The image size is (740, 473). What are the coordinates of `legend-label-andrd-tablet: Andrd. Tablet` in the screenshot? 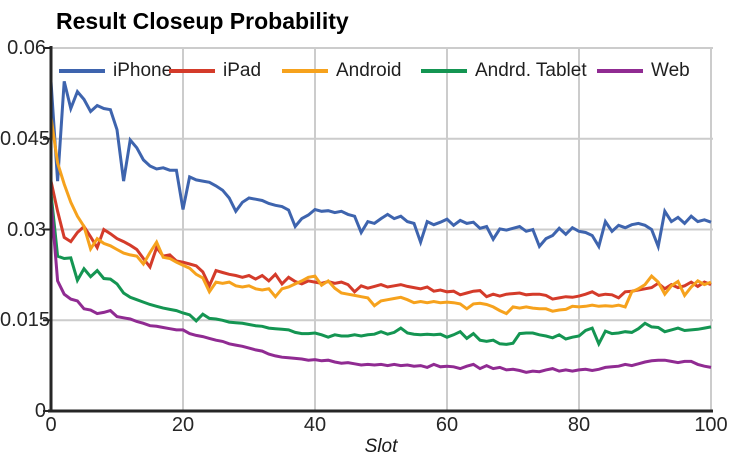 It's located at (531, 70).